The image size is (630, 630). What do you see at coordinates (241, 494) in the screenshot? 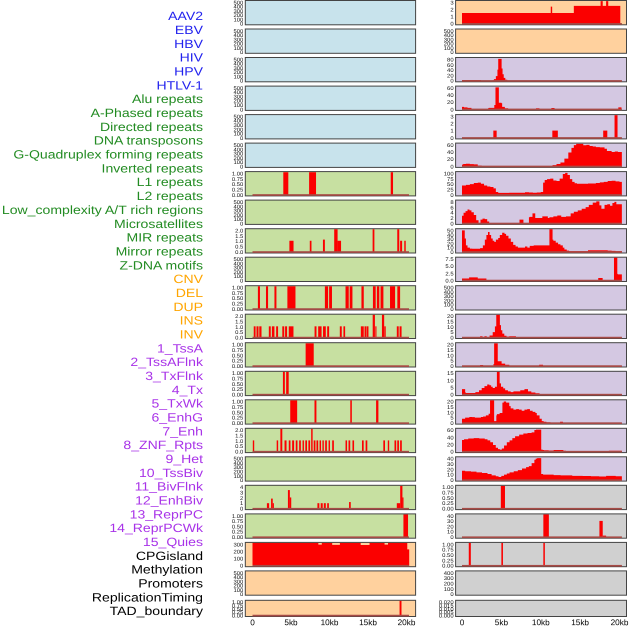
I see `svg-text: 3` at bounding box center [241, 494].